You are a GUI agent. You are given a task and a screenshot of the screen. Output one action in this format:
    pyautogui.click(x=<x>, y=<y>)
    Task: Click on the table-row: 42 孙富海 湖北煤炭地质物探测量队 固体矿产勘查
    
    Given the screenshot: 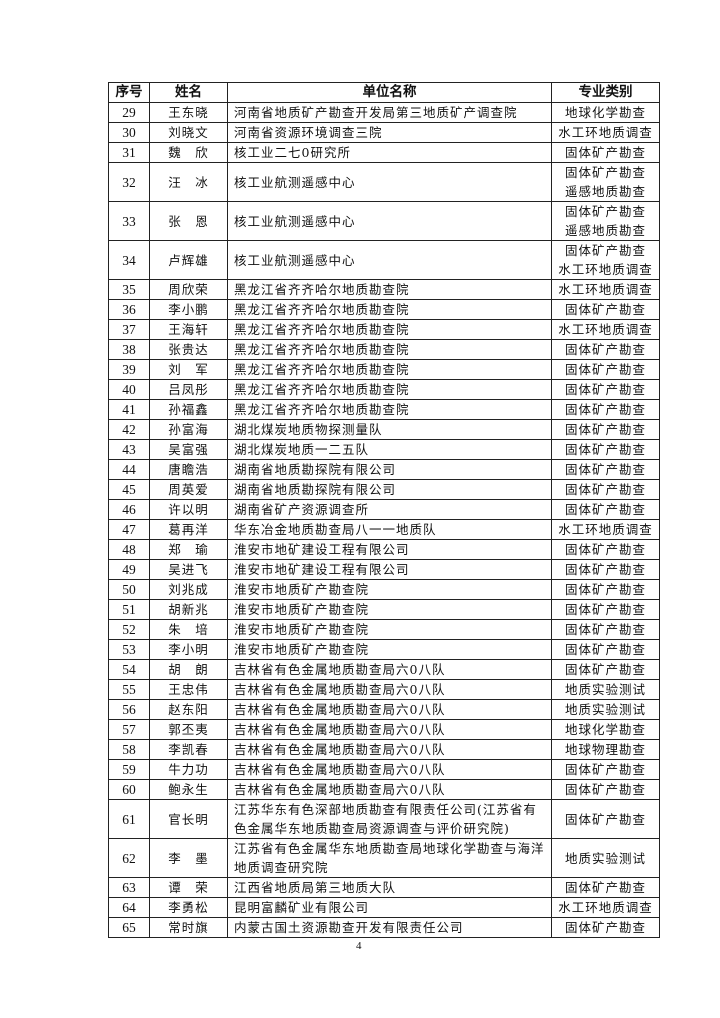 What is the action you would take?
    pyautogui.click(x=384, y=429)
    